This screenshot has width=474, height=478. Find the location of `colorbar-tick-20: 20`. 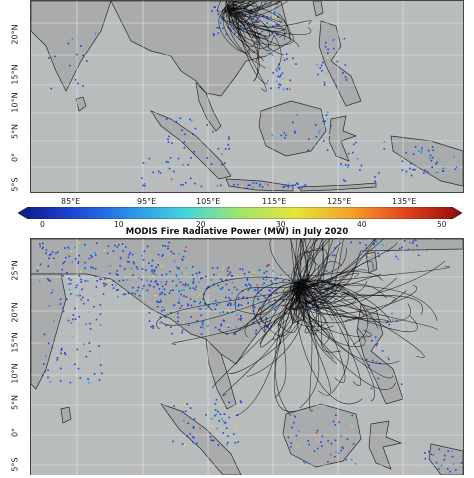

colorbar-tick-20: 20 is located at coordinates (201, 224).